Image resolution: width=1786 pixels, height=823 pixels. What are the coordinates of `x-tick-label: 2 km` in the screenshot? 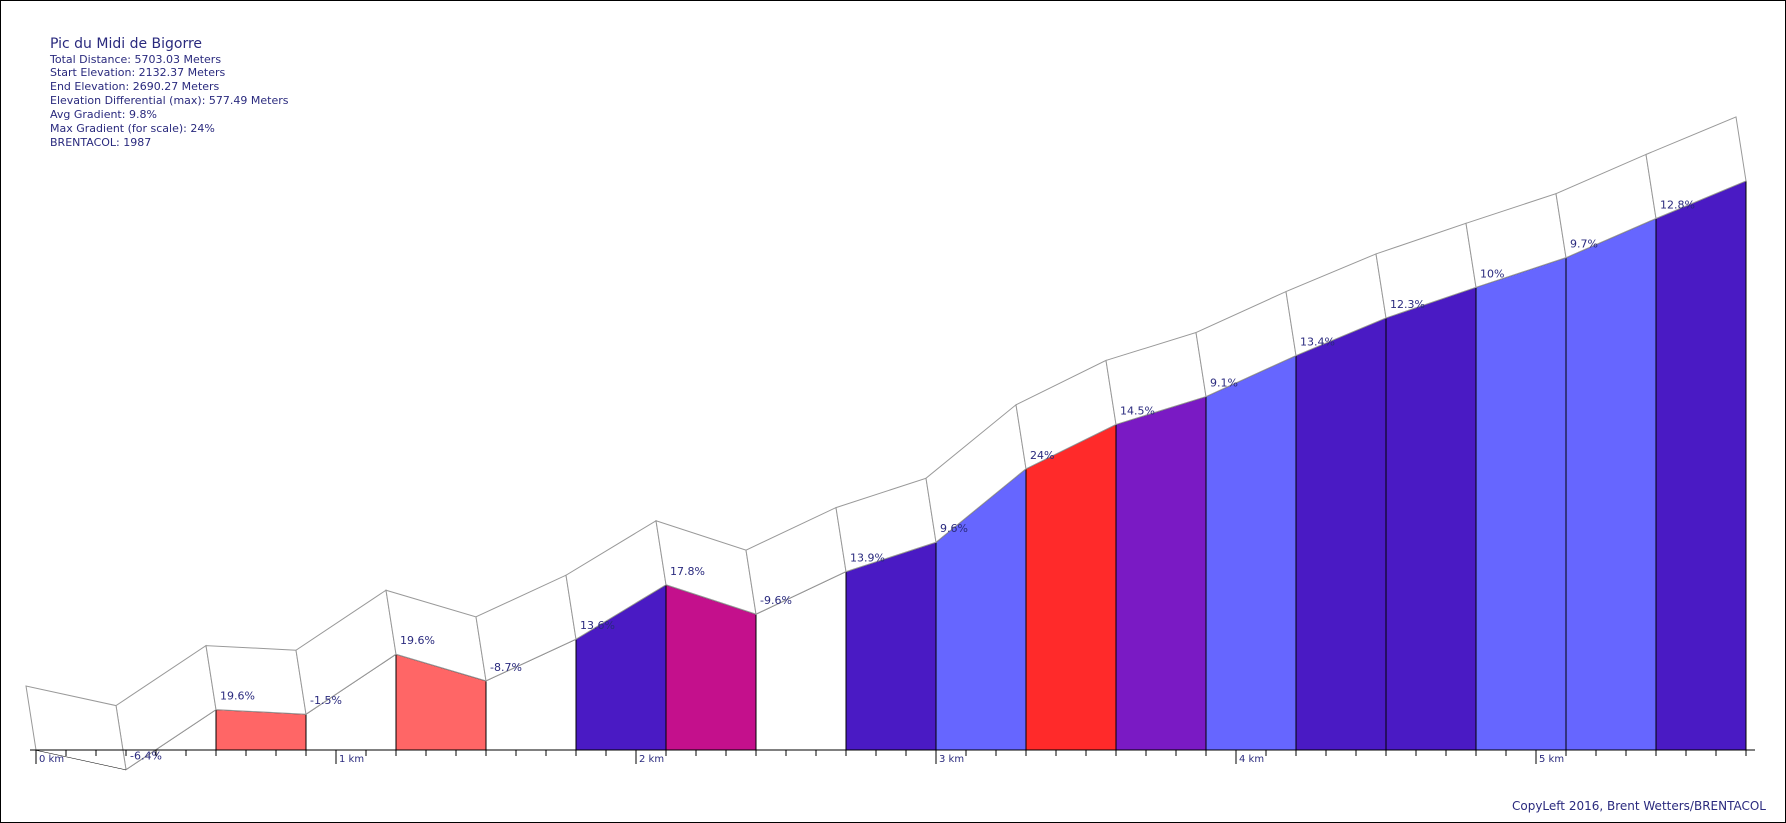 It's located at (651, 759).